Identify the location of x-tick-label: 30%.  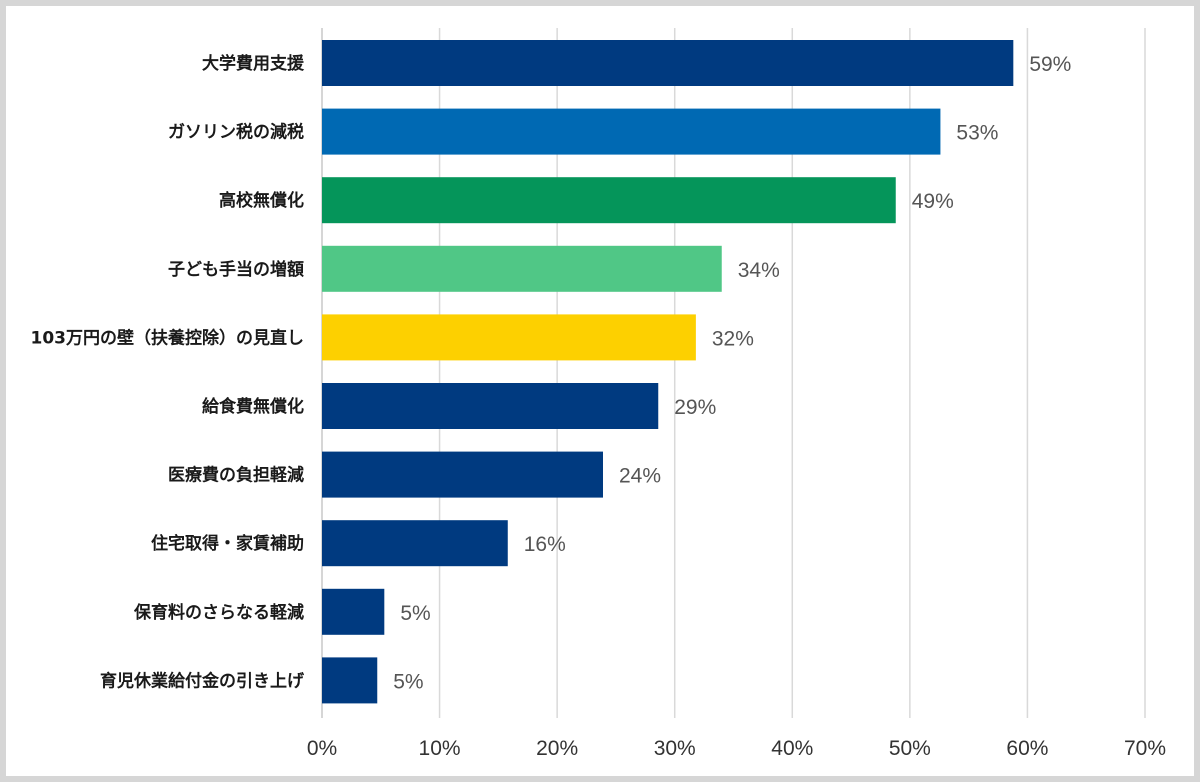
(675, 748).